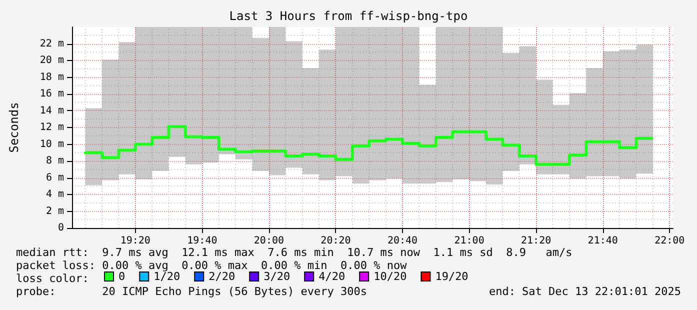 The width and height of the screenshot is (697, 310). I want to click on y-tick-label: 14 m, so click(52, 110).